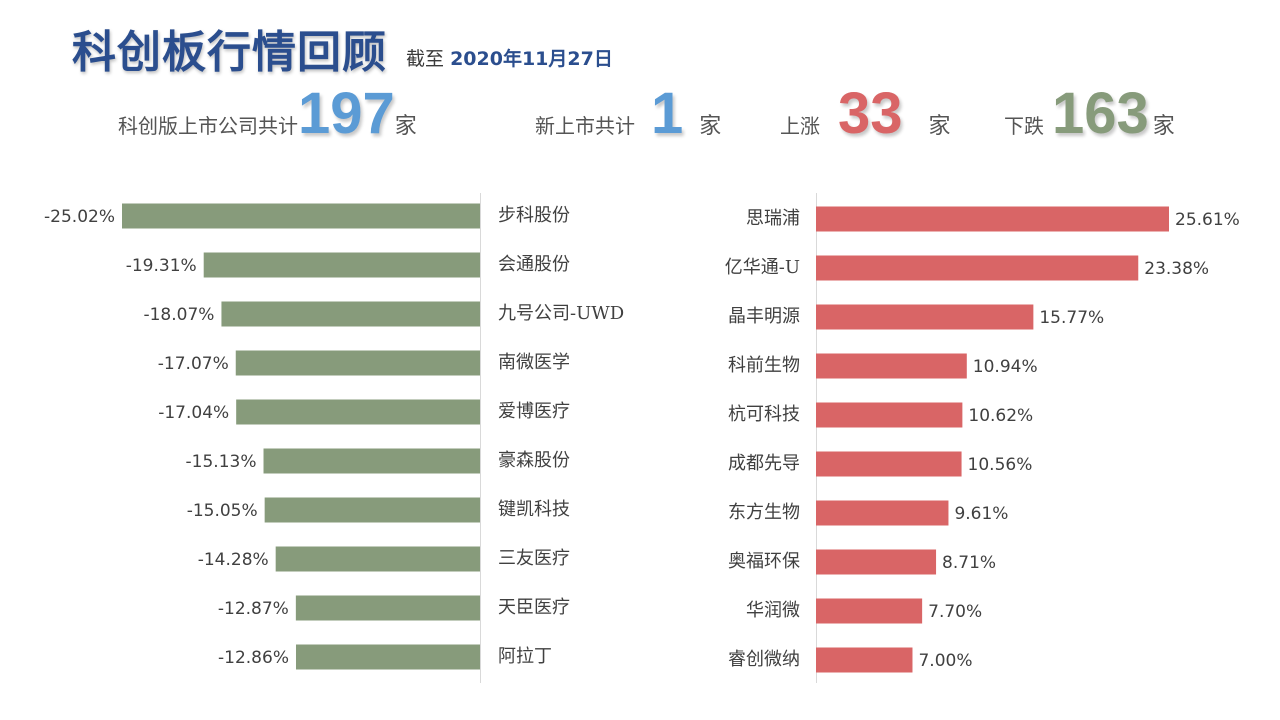 Image resolution: width=1280 pixels, height=720 pixels. What do you see at coordinates (561, 313) in the screenshot?
I see `loss-category-label: 九号公司-UWD` at bounding box center [561, 313].